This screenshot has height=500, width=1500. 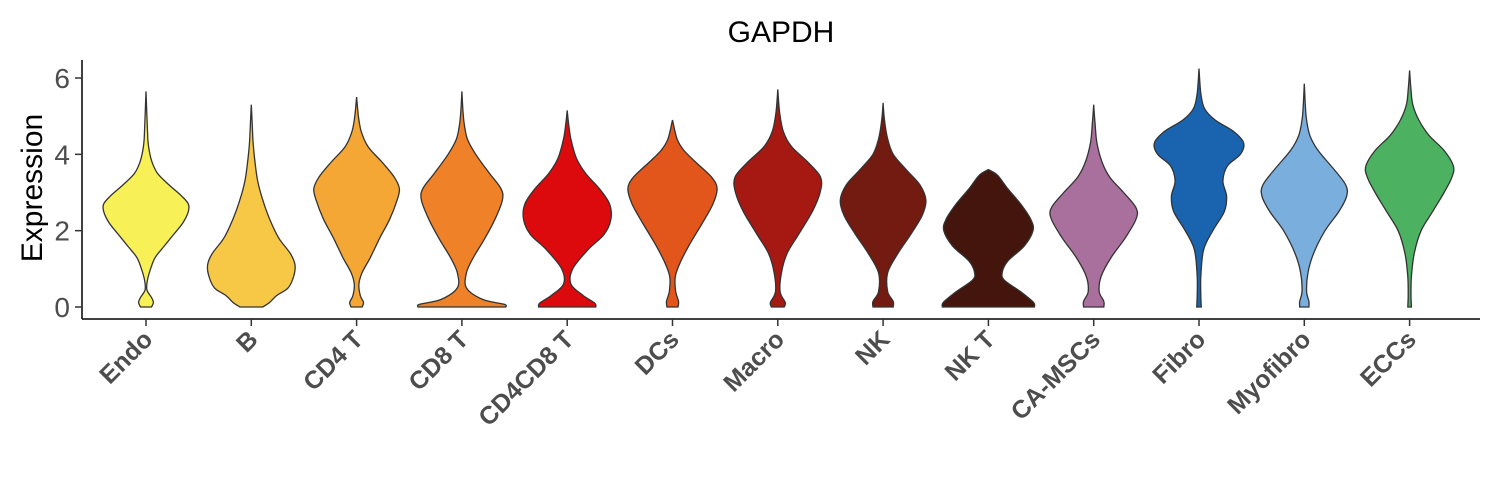 I want to click on x-tick-label: DCs, so click(x=657, y=352).